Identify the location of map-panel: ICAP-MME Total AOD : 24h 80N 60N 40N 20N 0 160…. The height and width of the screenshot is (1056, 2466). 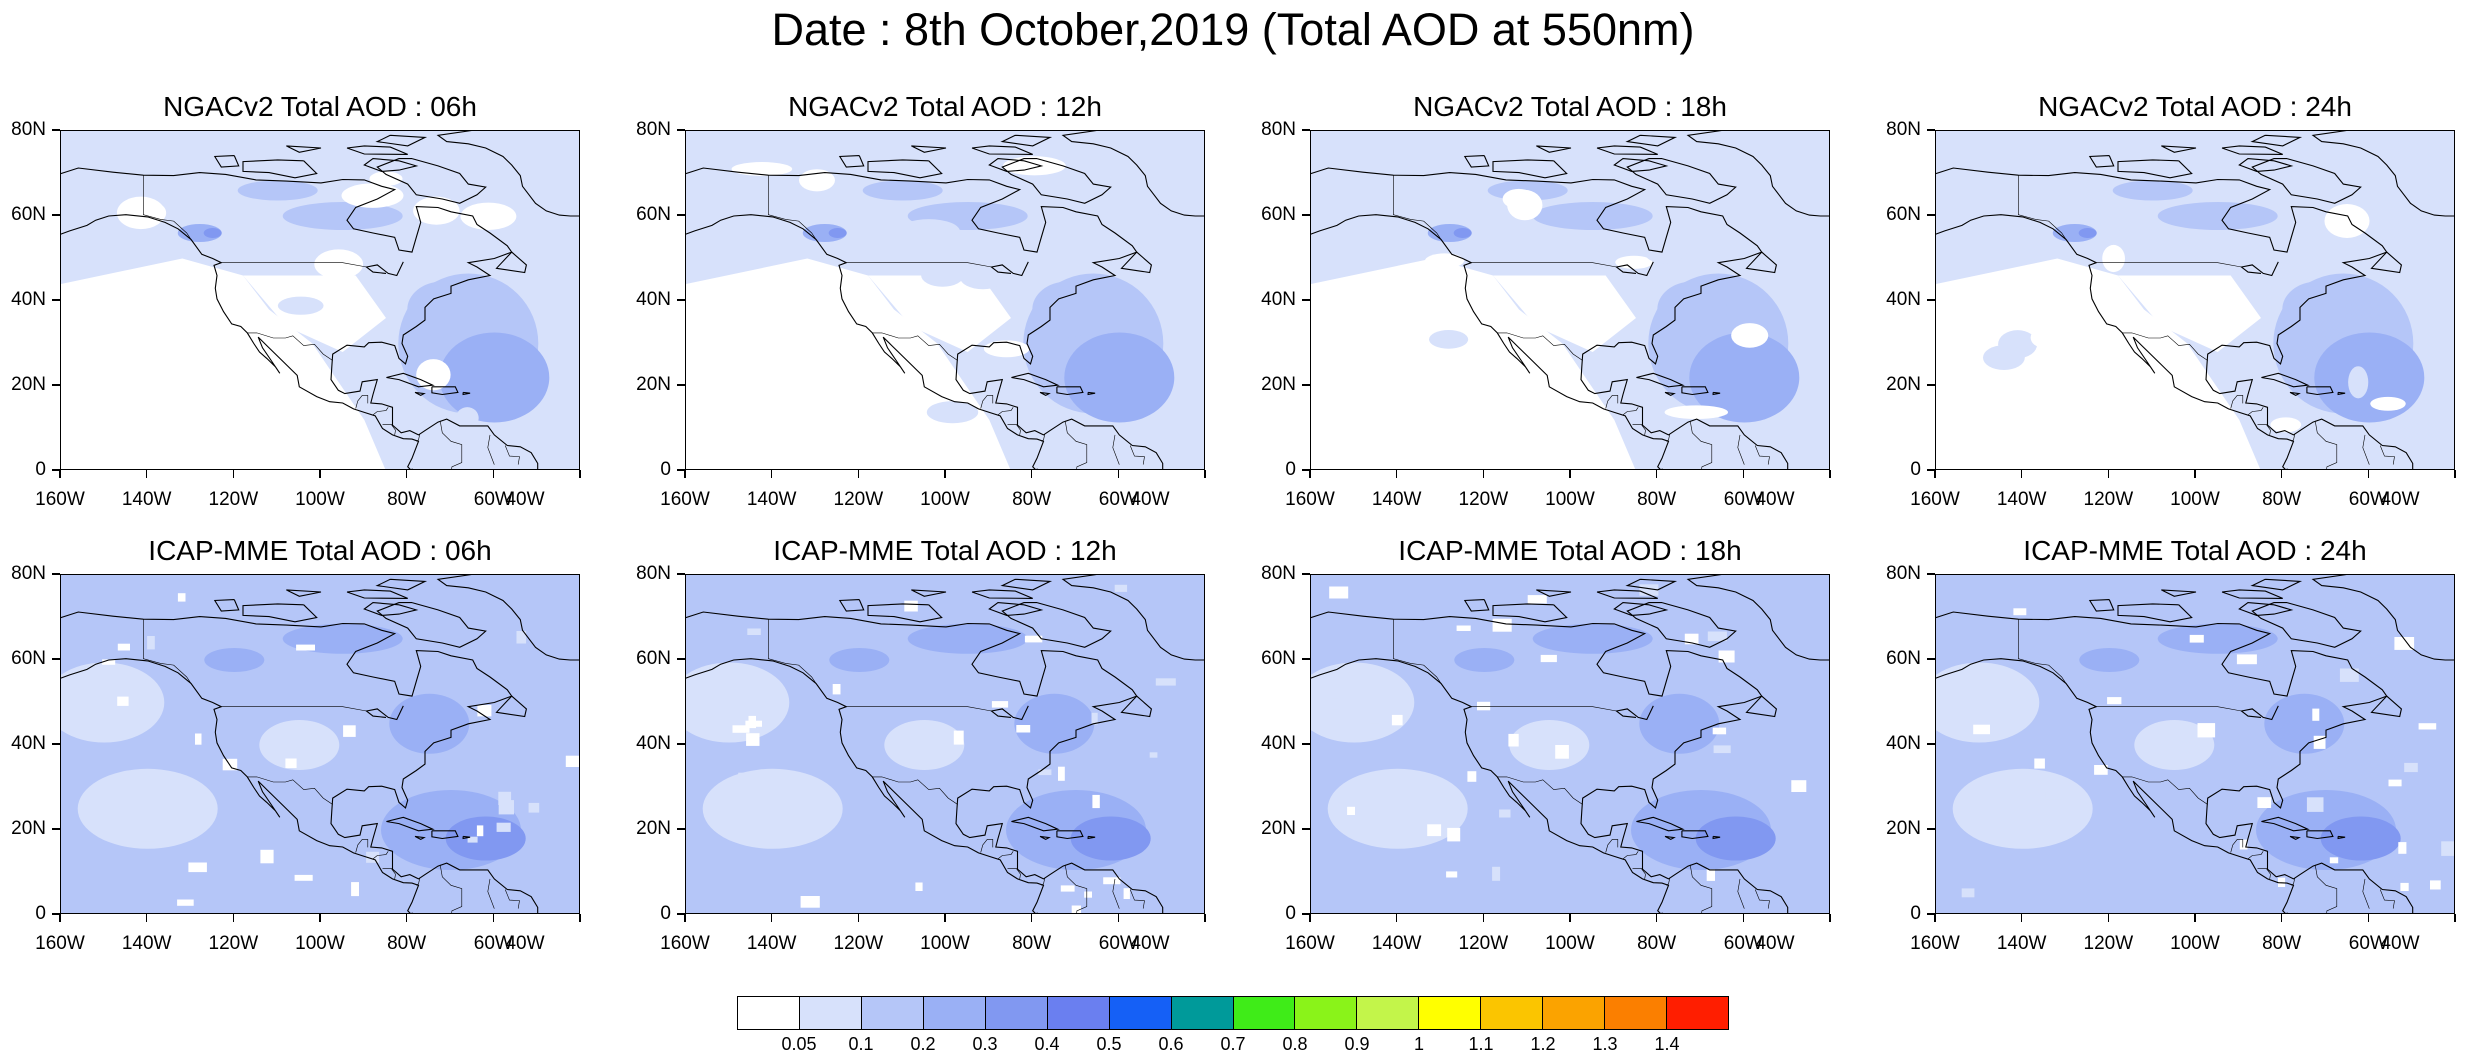
(2165, 759).